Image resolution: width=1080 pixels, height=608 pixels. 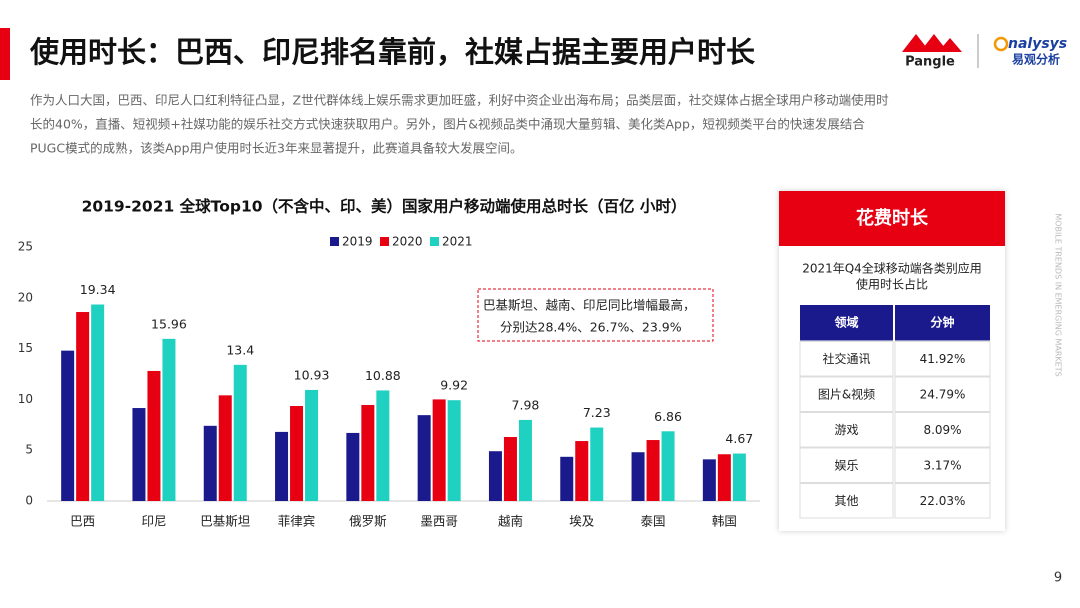 What do you see at coordinates (29, 450) in the screenshot?
I see `y-tick-label: 5` at bounding box center [29, 450].